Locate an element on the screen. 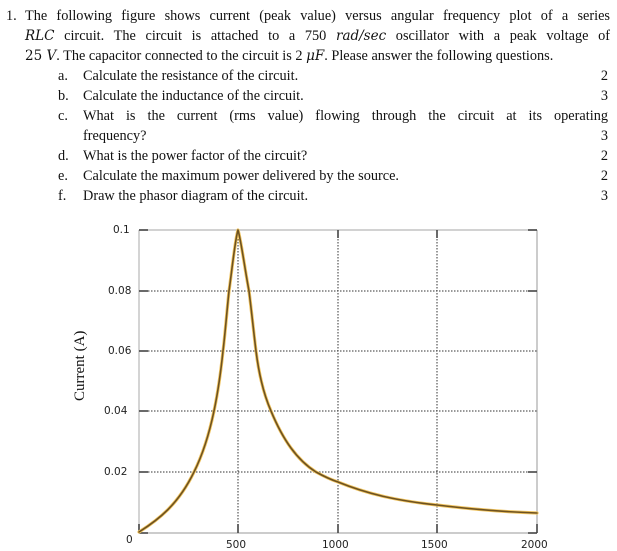  rlc-symbol: RLC is located at coordinates (40, 36).